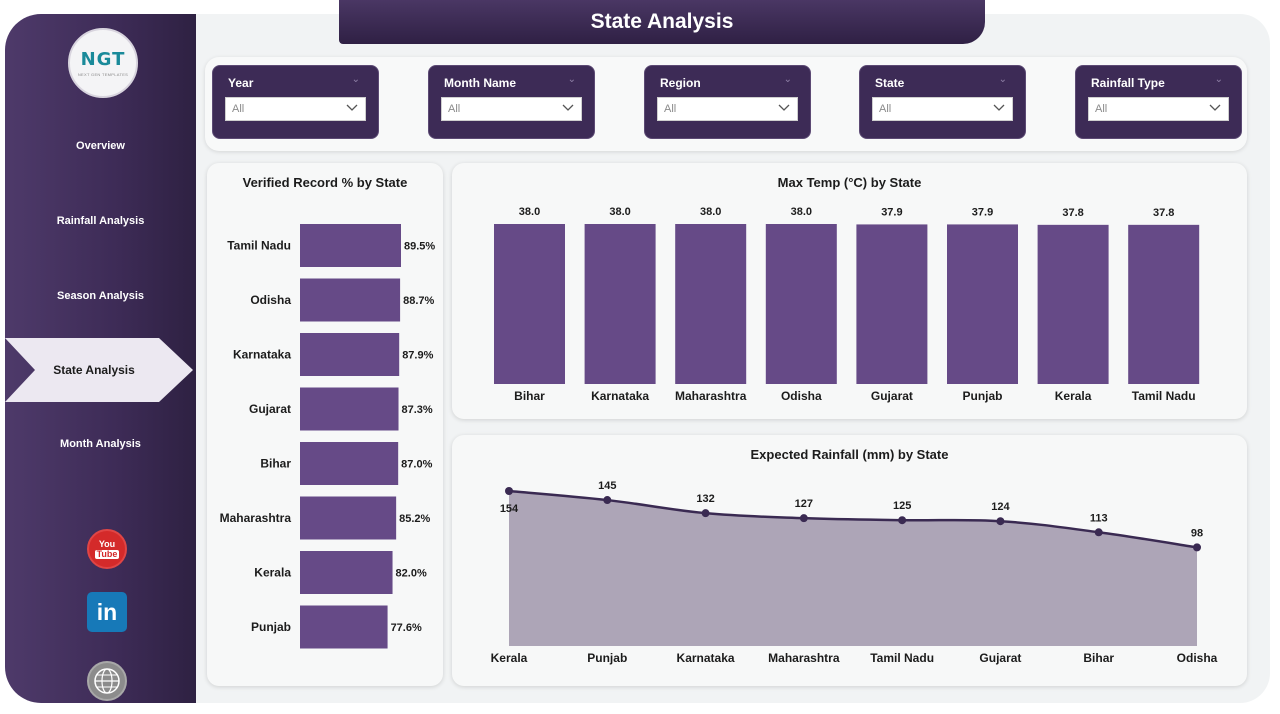 The image size is (1280, 714). What do you see at coordinates (803, 518) in the screenshot?
I see `point-maharashtra` at bounding box center [803, 518].